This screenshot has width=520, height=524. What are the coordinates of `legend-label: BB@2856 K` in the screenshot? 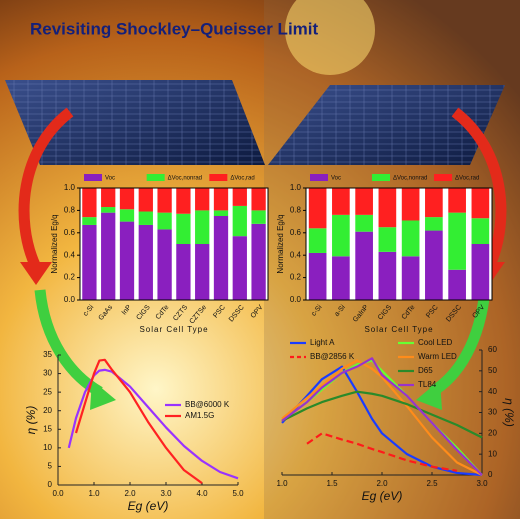 It's located at (332, 356).